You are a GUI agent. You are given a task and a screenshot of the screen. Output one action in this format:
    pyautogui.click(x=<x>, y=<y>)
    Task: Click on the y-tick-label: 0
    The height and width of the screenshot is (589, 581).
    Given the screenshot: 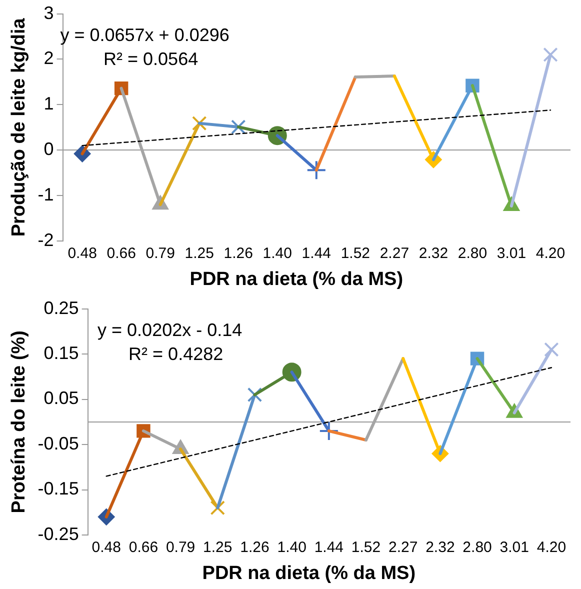 What is the action you would take?
    pyautogui.click(x=49, y=149)
    